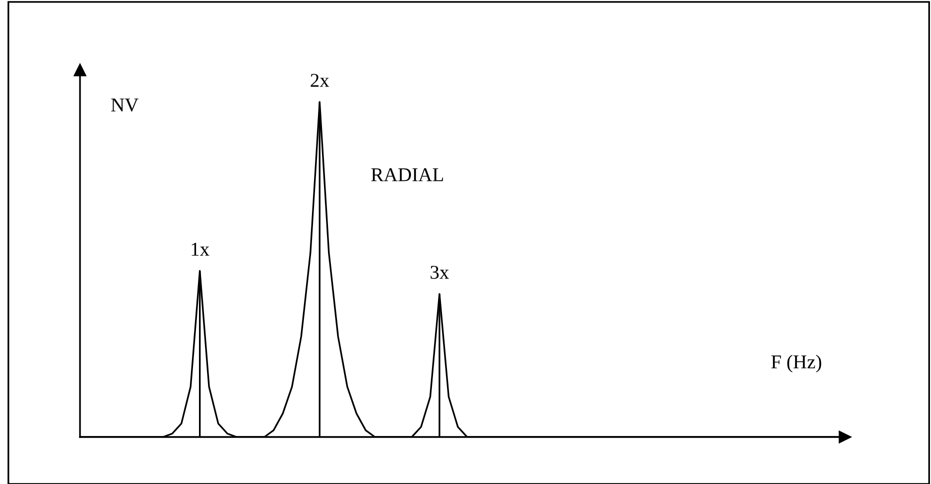  I want to click on text: 2x, so click(320, 80).